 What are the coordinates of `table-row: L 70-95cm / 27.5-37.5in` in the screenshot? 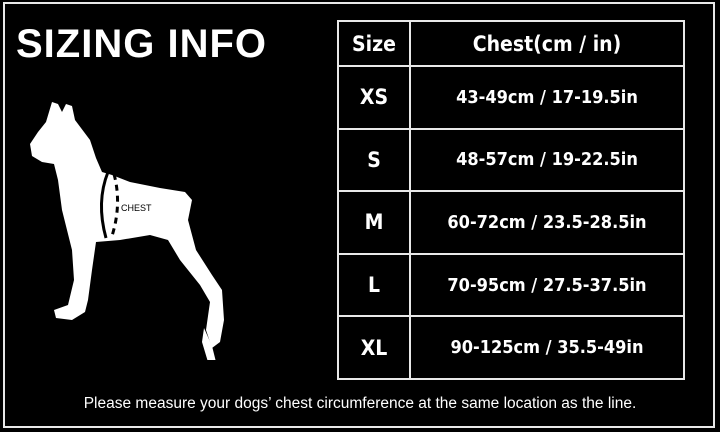 It's located at (511, 285).